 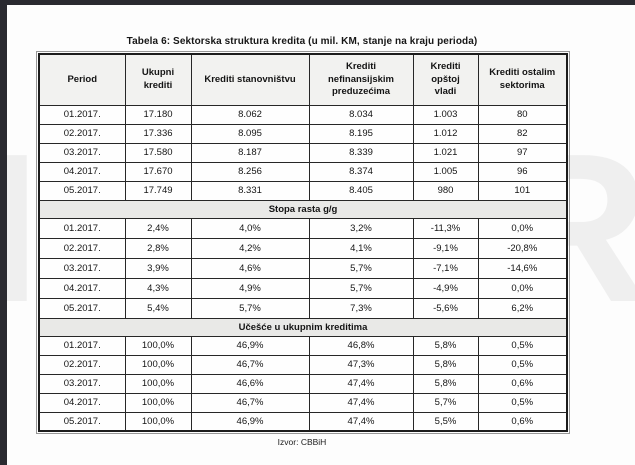 I want to click on value-cell: 8.095, so click(x=250, y=133).